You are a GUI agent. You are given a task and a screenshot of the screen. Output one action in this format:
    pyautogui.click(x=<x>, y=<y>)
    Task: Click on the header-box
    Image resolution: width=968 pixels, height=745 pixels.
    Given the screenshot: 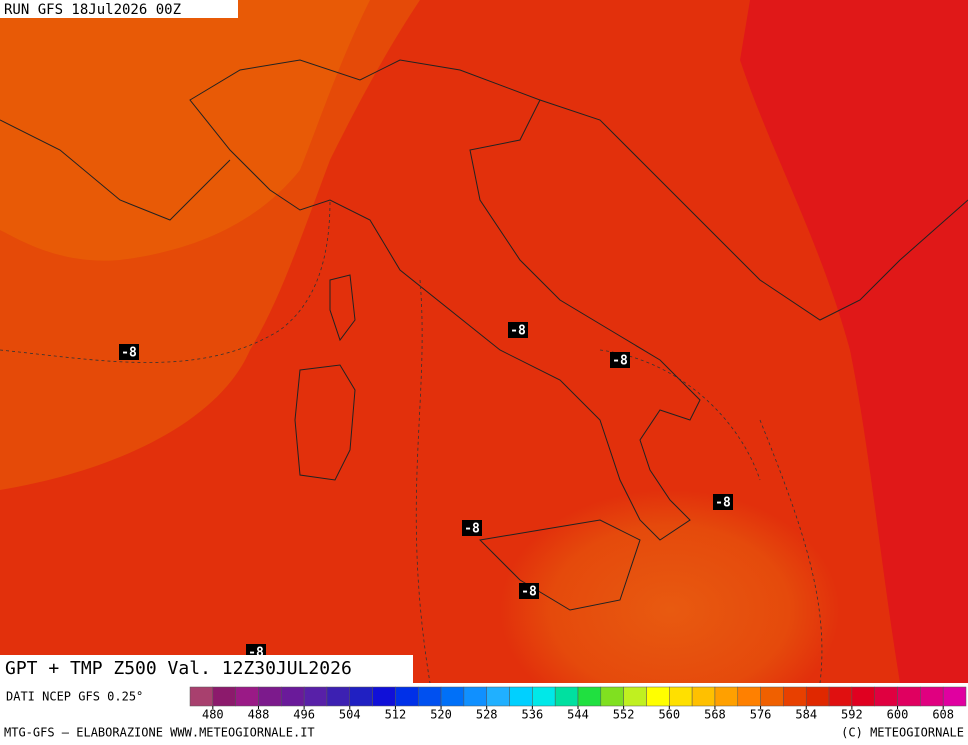 What is the action you would take?
    pyautogui.click(x=119, y=9)
    